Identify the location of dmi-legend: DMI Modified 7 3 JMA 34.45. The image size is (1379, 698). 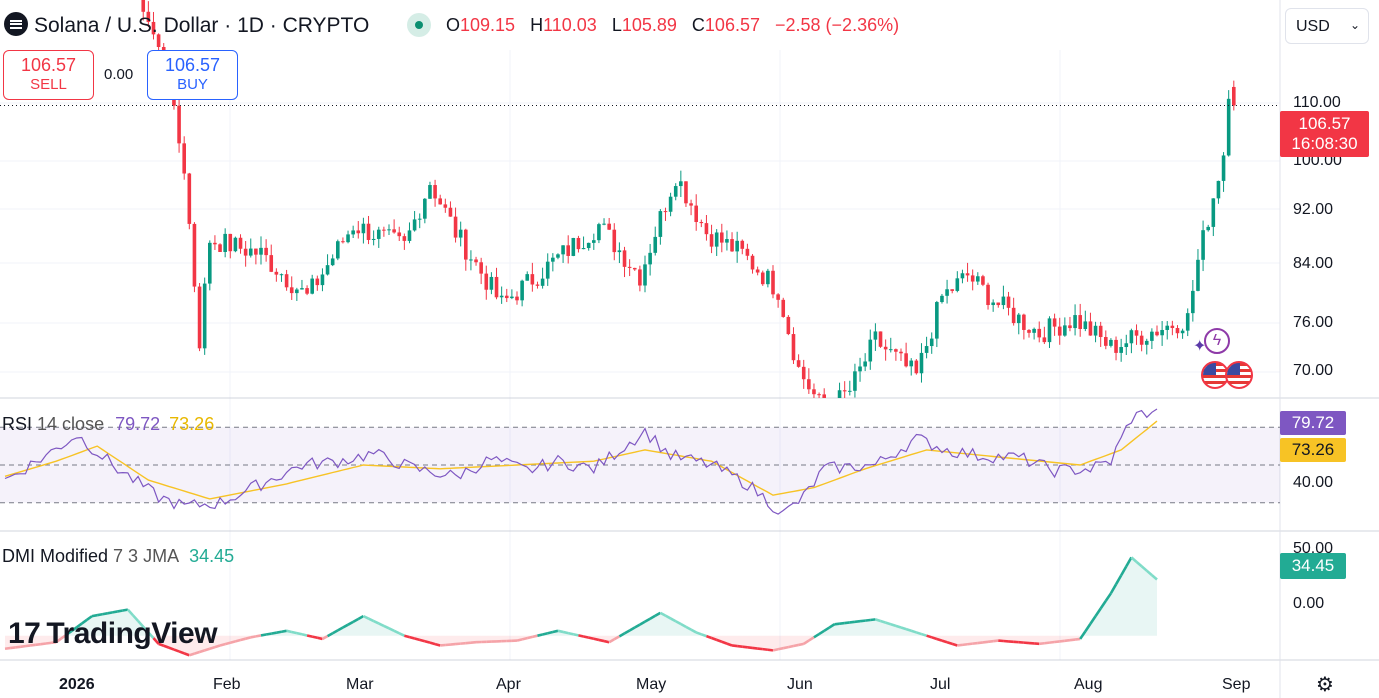
(118, 556).